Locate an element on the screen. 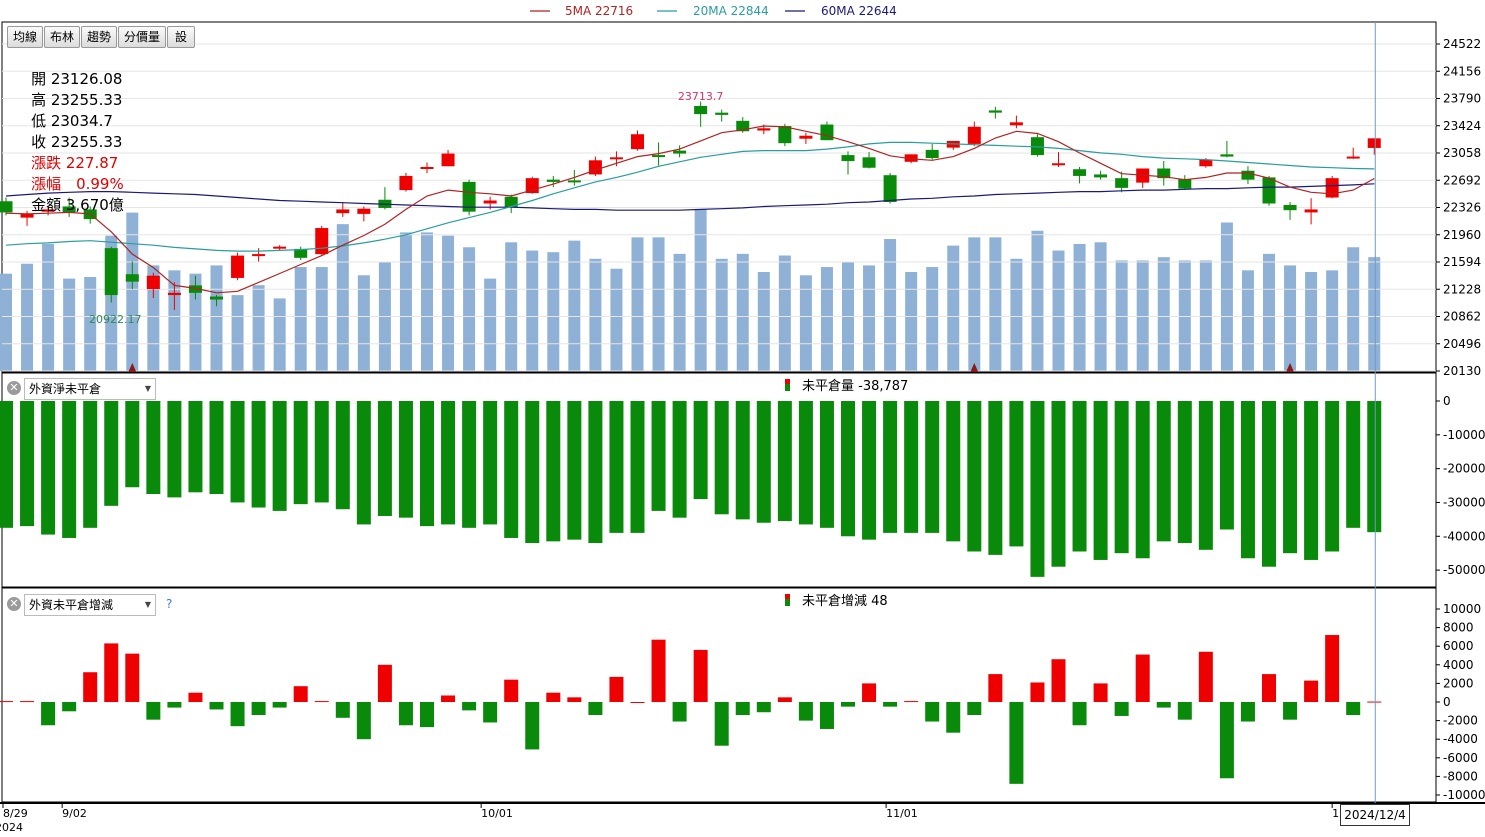  tab-volume-profile: 分價量 is located at coordinates (142, 37).